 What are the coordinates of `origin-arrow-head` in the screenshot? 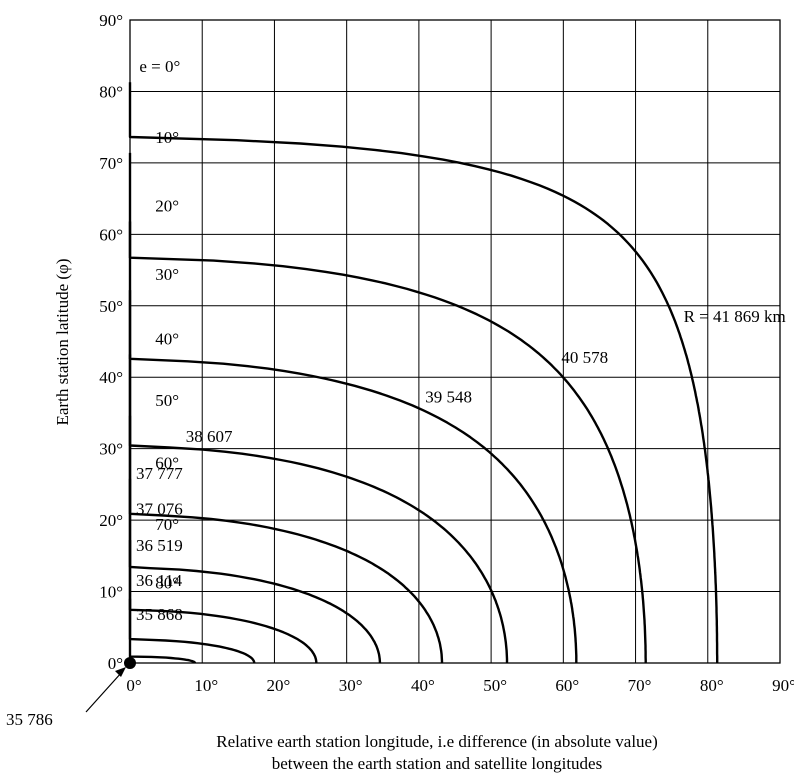 It's located at (120, 672).